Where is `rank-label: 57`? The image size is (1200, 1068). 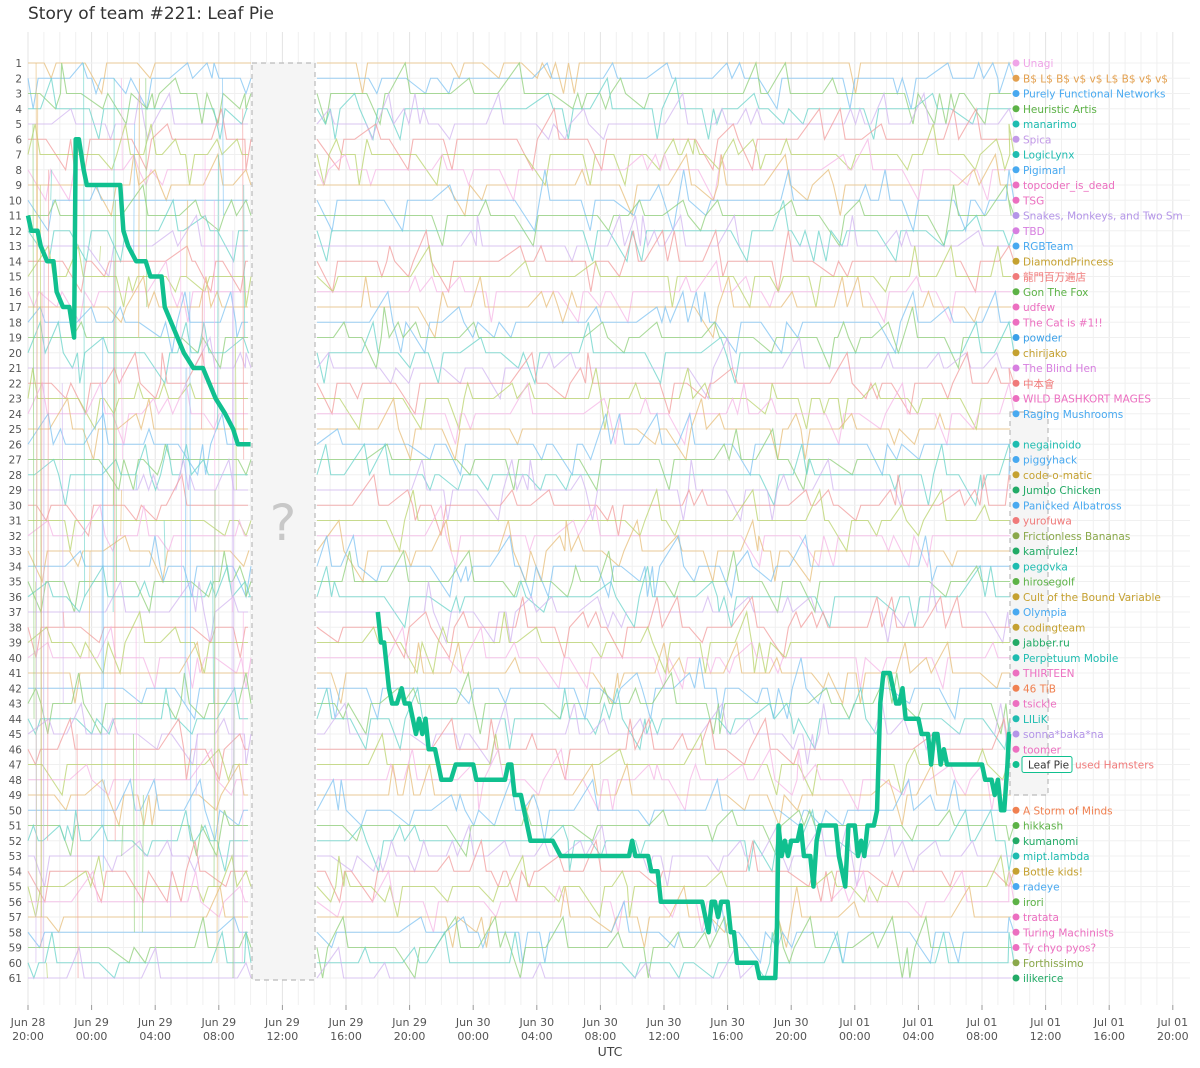
rank-label: 57 is located at coordinates (15, 918).